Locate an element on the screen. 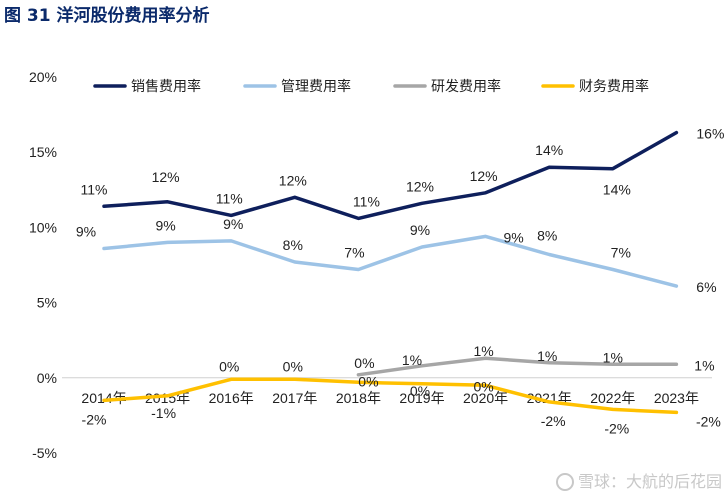  legend-label: 管理费用率 is located at coordinates (316, 86).